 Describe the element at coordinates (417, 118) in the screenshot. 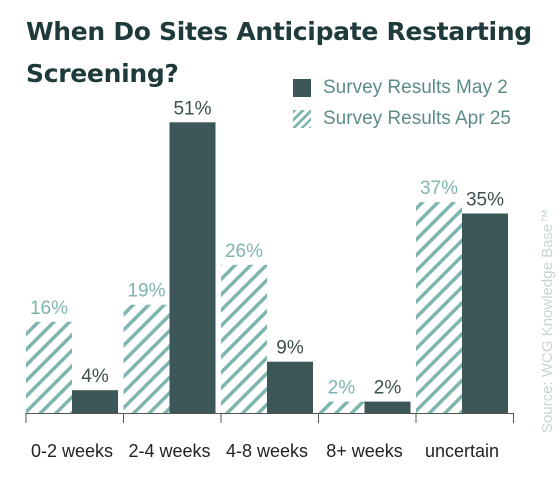

I see `legend-label-apr25: Survey Results Apr 25` at that location.